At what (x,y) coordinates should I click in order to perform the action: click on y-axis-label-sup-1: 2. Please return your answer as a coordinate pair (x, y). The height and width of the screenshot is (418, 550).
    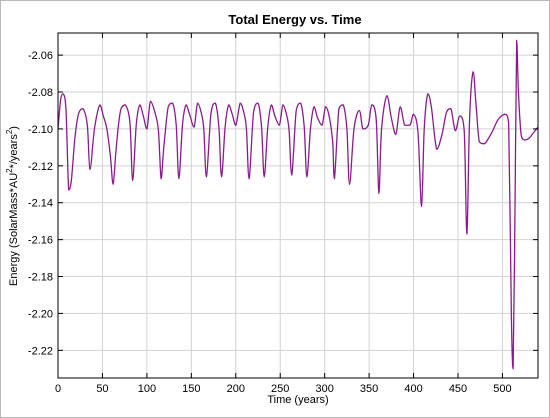
    Looking at the image, I should click on (9, 170).